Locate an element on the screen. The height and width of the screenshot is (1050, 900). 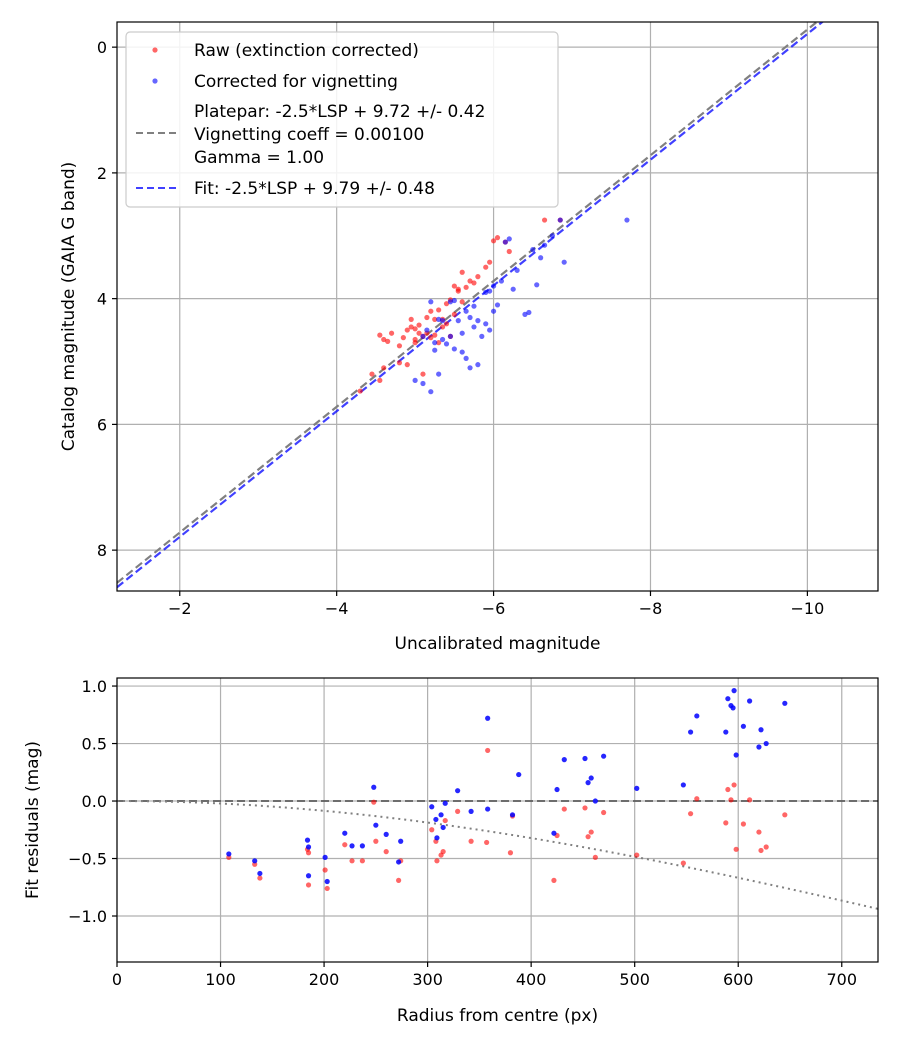
bottom-reference-lines is located at coordinates (497, 855).